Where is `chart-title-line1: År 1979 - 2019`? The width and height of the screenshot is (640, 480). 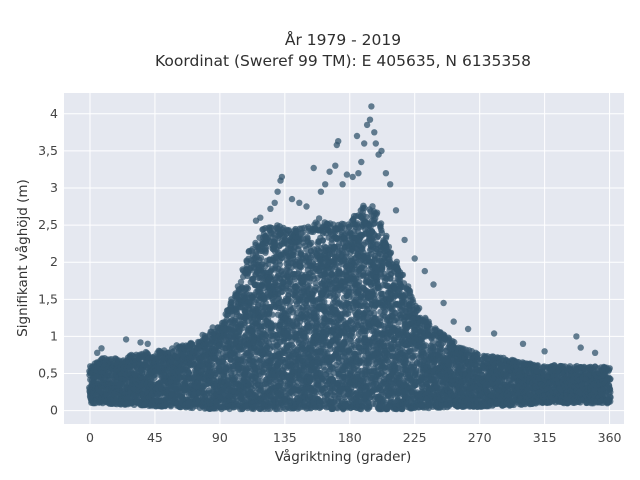 chart-title-line1: År 1979 - 2019 is located at coordinates (343, 39).